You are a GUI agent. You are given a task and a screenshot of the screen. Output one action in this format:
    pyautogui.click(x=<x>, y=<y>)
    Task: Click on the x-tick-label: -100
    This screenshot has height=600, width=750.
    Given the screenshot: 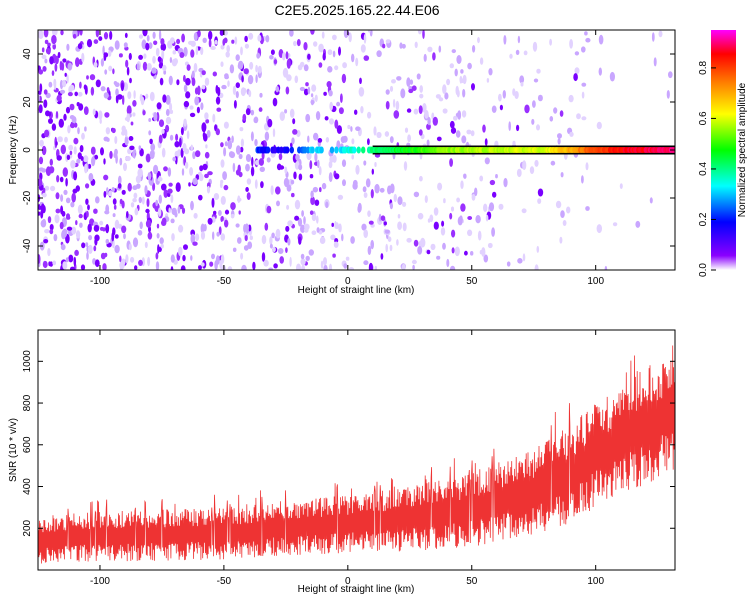 What is the action you would take?
    pyautogui.click(x=100, y=281)
    